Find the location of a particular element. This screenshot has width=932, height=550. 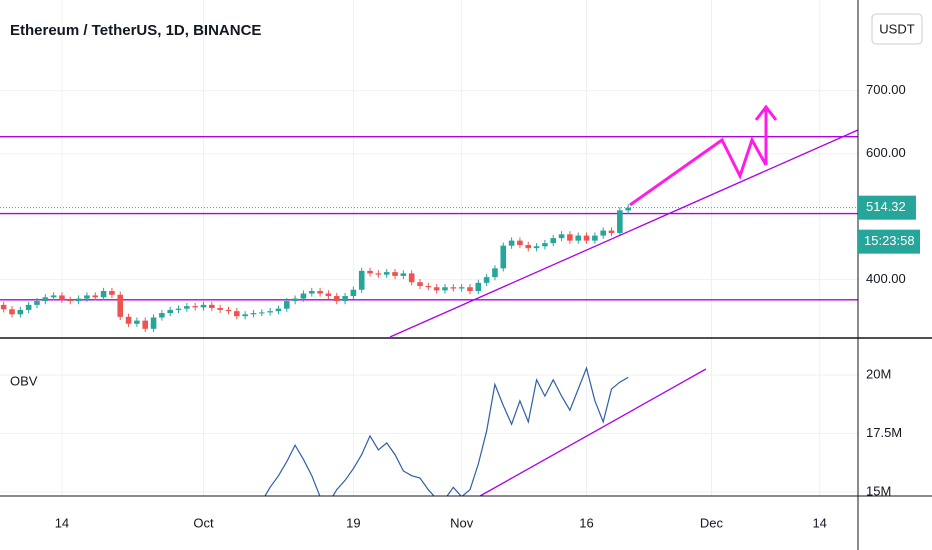

y-tick-label: 17.5M is located at coordinates (884, 432).